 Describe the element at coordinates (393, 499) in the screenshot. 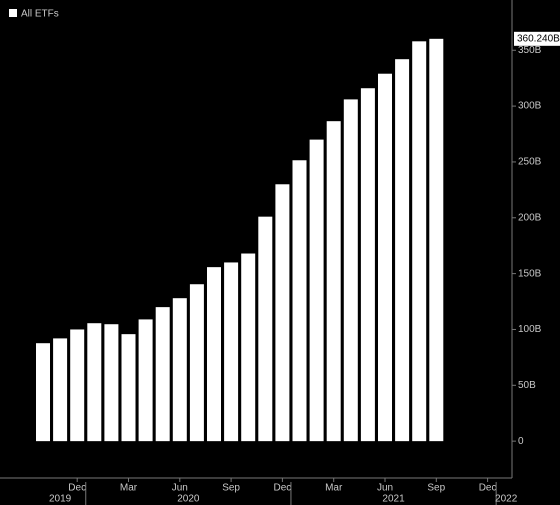

I see `year-label: 2021` at that location.